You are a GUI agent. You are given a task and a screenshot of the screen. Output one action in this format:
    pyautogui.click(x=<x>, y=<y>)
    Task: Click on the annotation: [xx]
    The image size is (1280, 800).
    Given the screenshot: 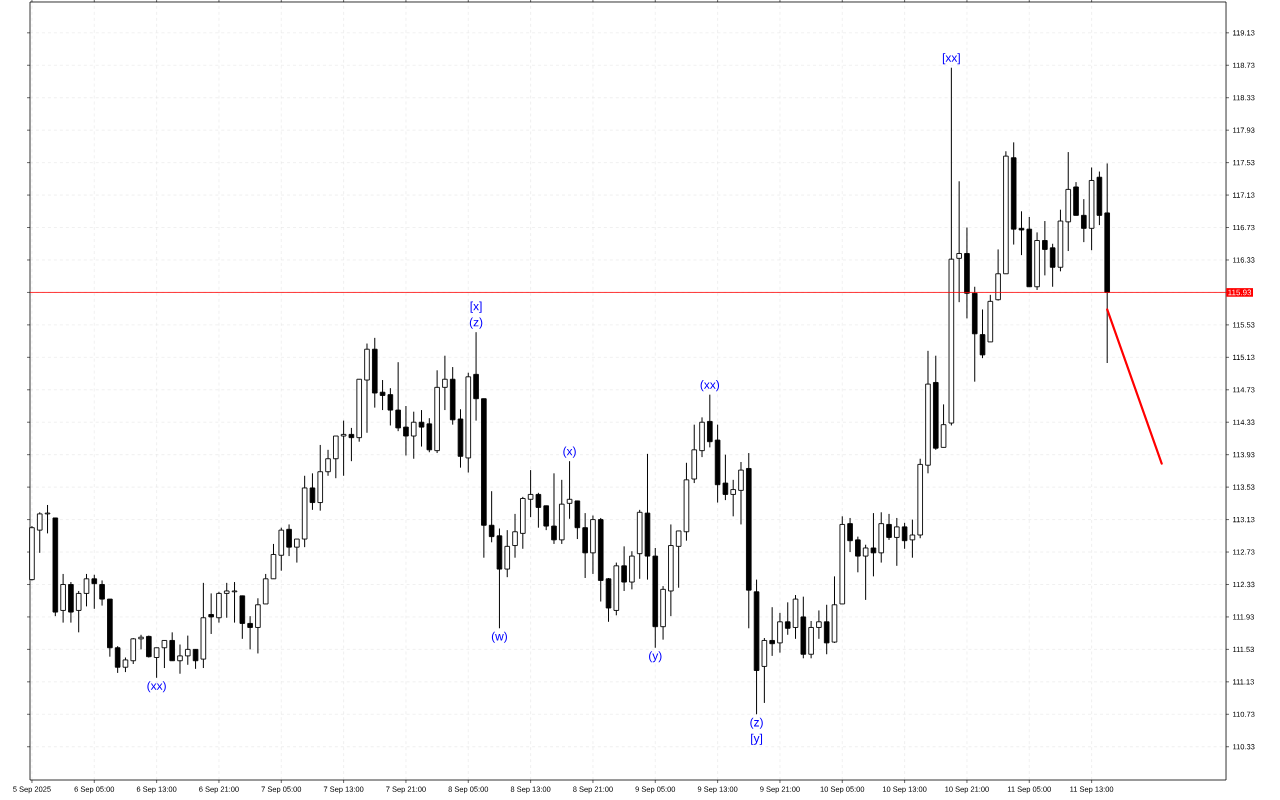 What is the action you would take?
    pyautogui.click(x=951, y=59)
    